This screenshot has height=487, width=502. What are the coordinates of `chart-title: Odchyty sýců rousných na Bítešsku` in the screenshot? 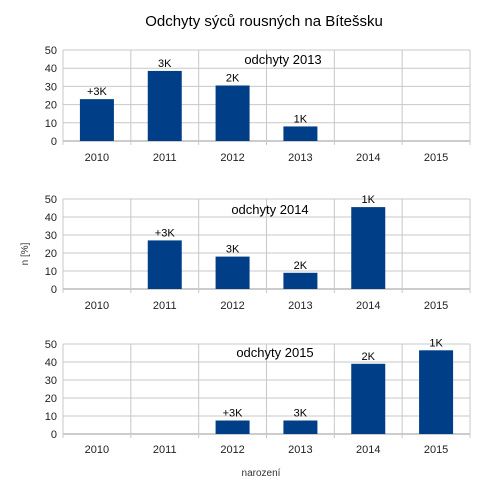 It's located at (264, 21).